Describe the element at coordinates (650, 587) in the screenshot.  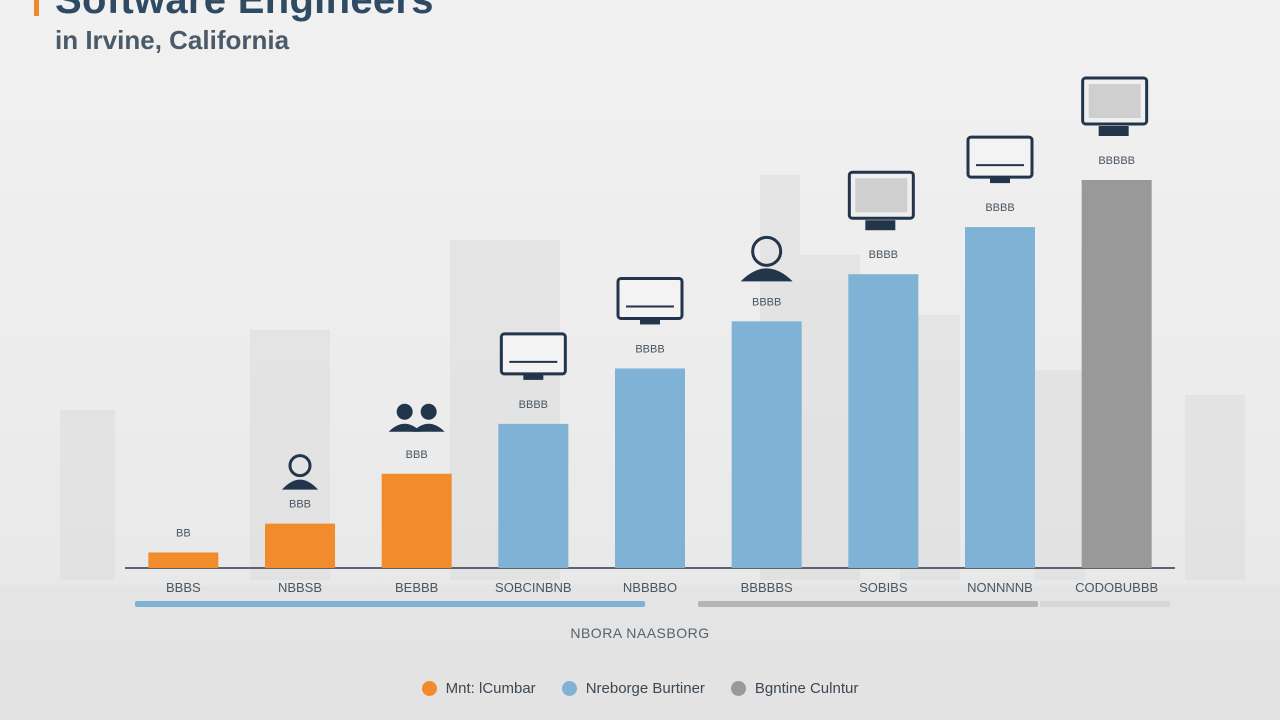
I see `x-tick-label-5: NBBBBO` at that location.